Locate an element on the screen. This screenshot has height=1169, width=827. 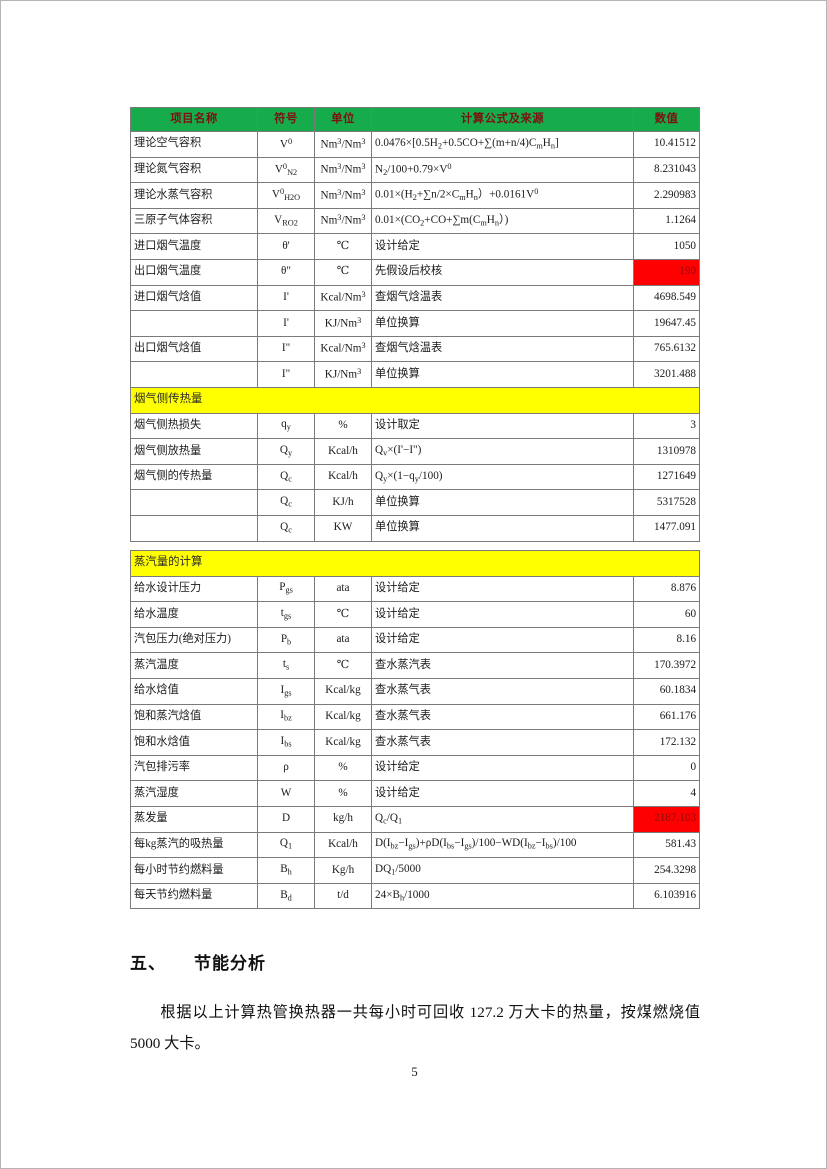
cell-symbol: I' is located at coordinates (286, 298).